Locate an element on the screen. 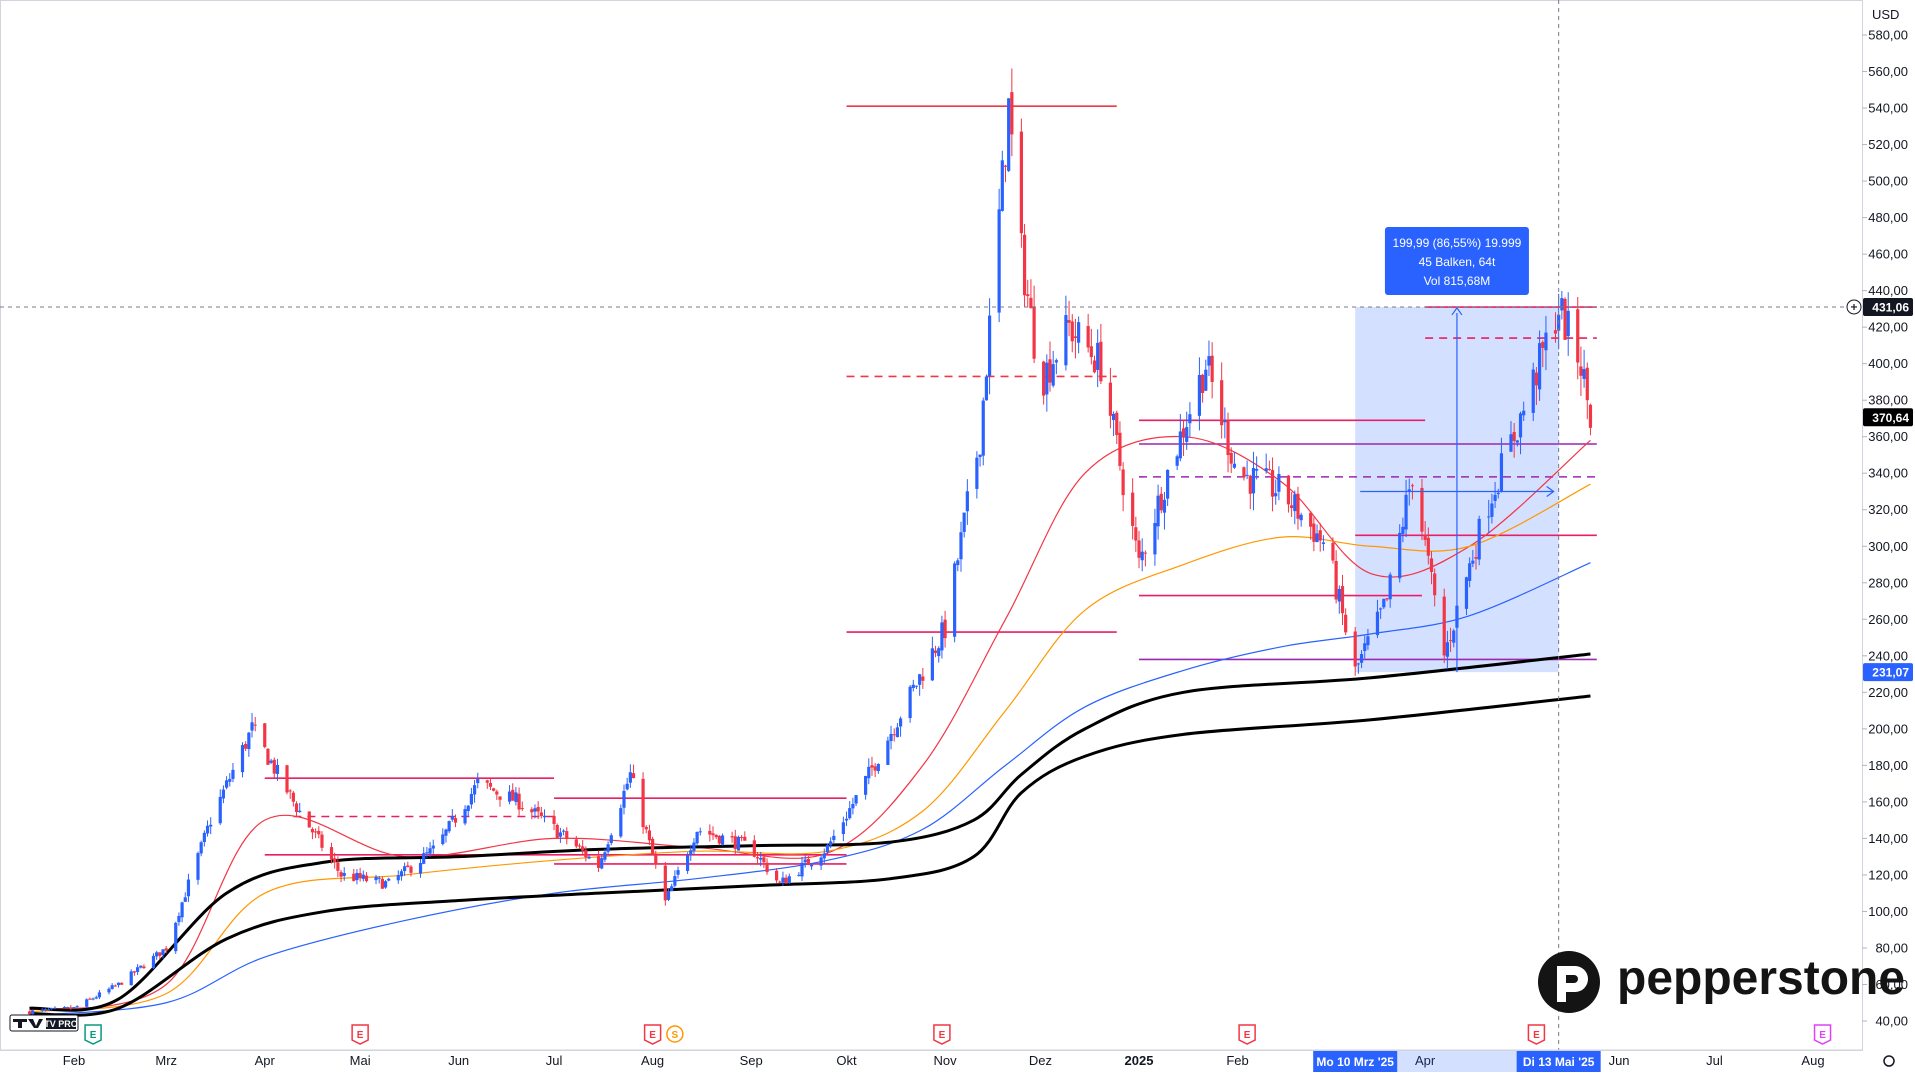 This screenshot has width=1915, height=1078. range-start-date-label: Mo 10 Mrz '25 is located at coordinates (1355, 1062).